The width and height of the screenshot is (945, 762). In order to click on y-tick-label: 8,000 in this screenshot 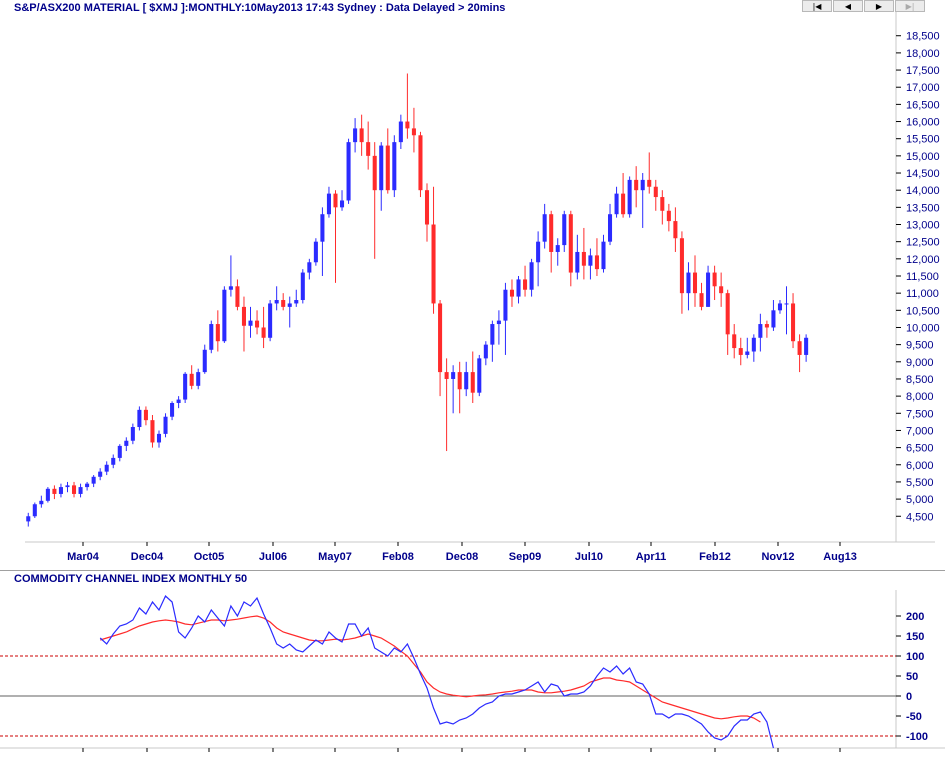, I will do `click(920, 397)`.